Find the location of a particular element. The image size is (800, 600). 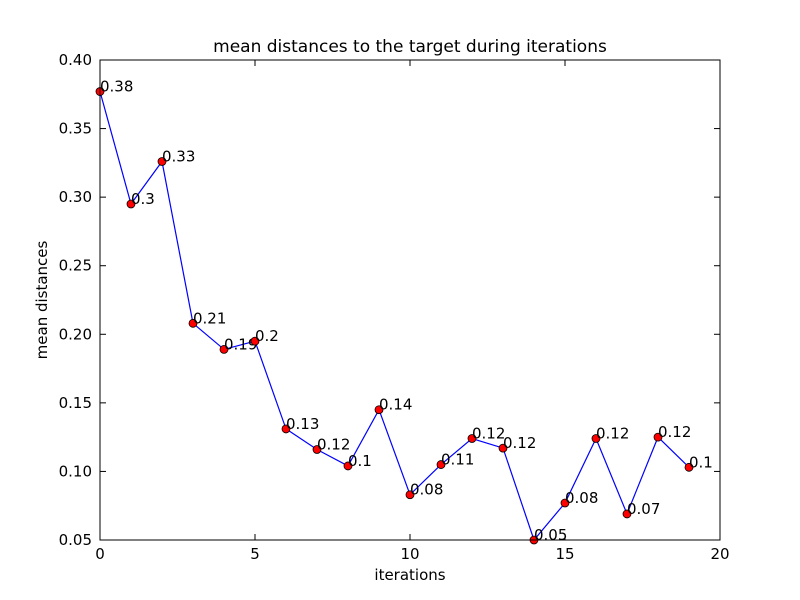

x-tick-label: 0 is located at coordinates (100, 554).